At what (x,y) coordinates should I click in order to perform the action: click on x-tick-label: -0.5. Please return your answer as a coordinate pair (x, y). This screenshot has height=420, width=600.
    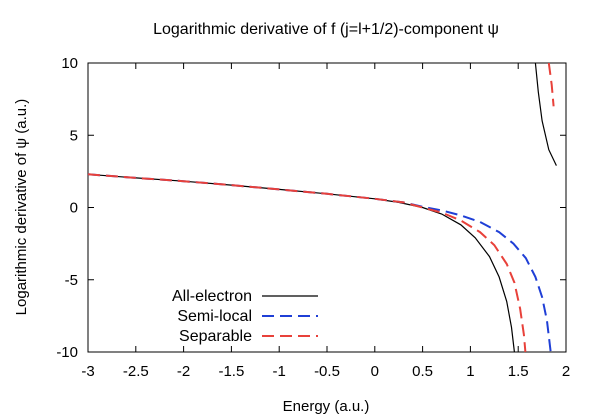
    Looking at the image, I should click on (327, 371).